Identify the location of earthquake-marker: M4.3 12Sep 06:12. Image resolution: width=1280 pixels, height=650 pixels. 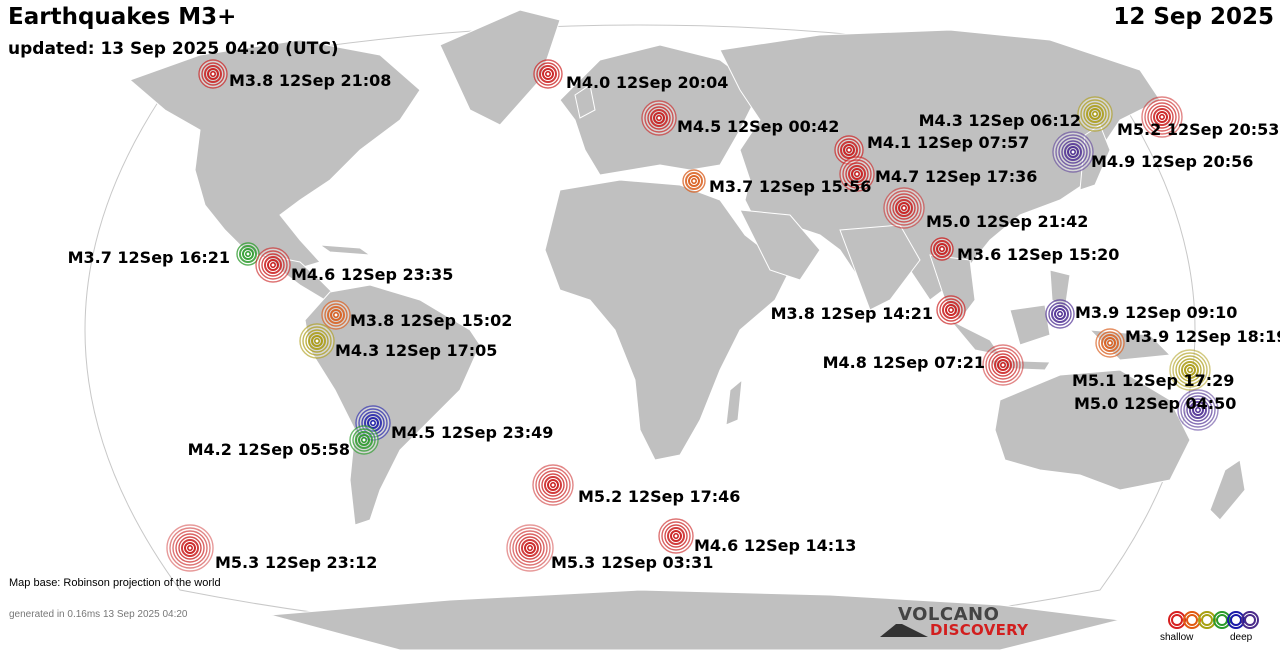
(1016, 114).